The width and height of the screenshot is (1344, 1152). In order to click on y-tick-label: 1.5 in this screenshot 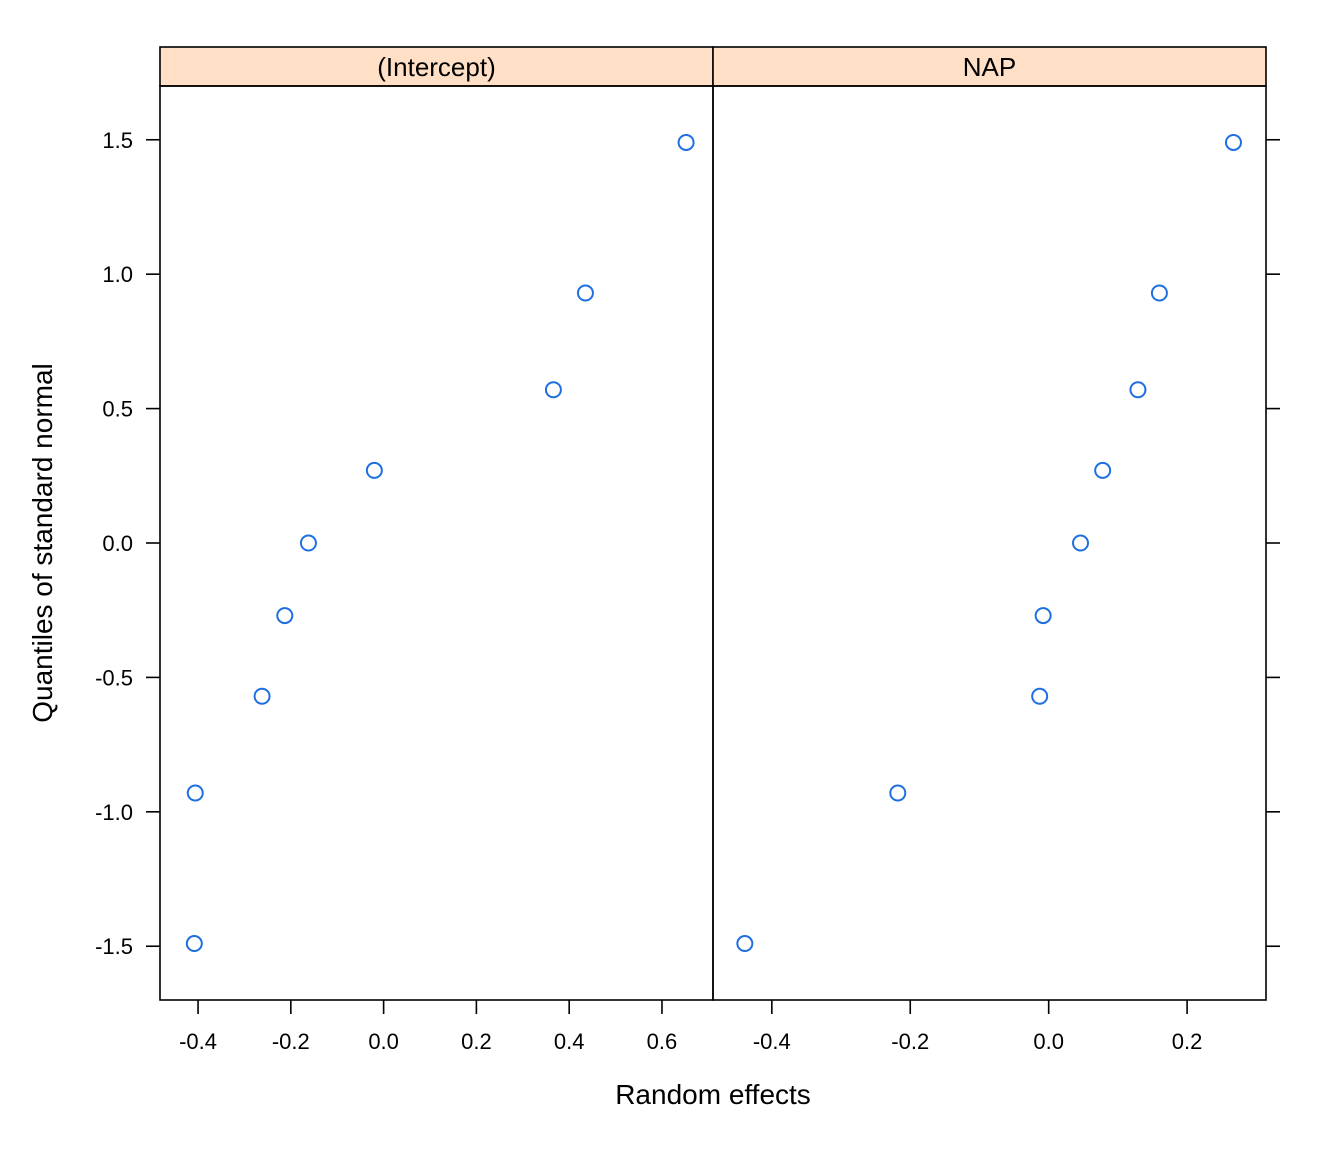, I will do `click(117, 140)`.